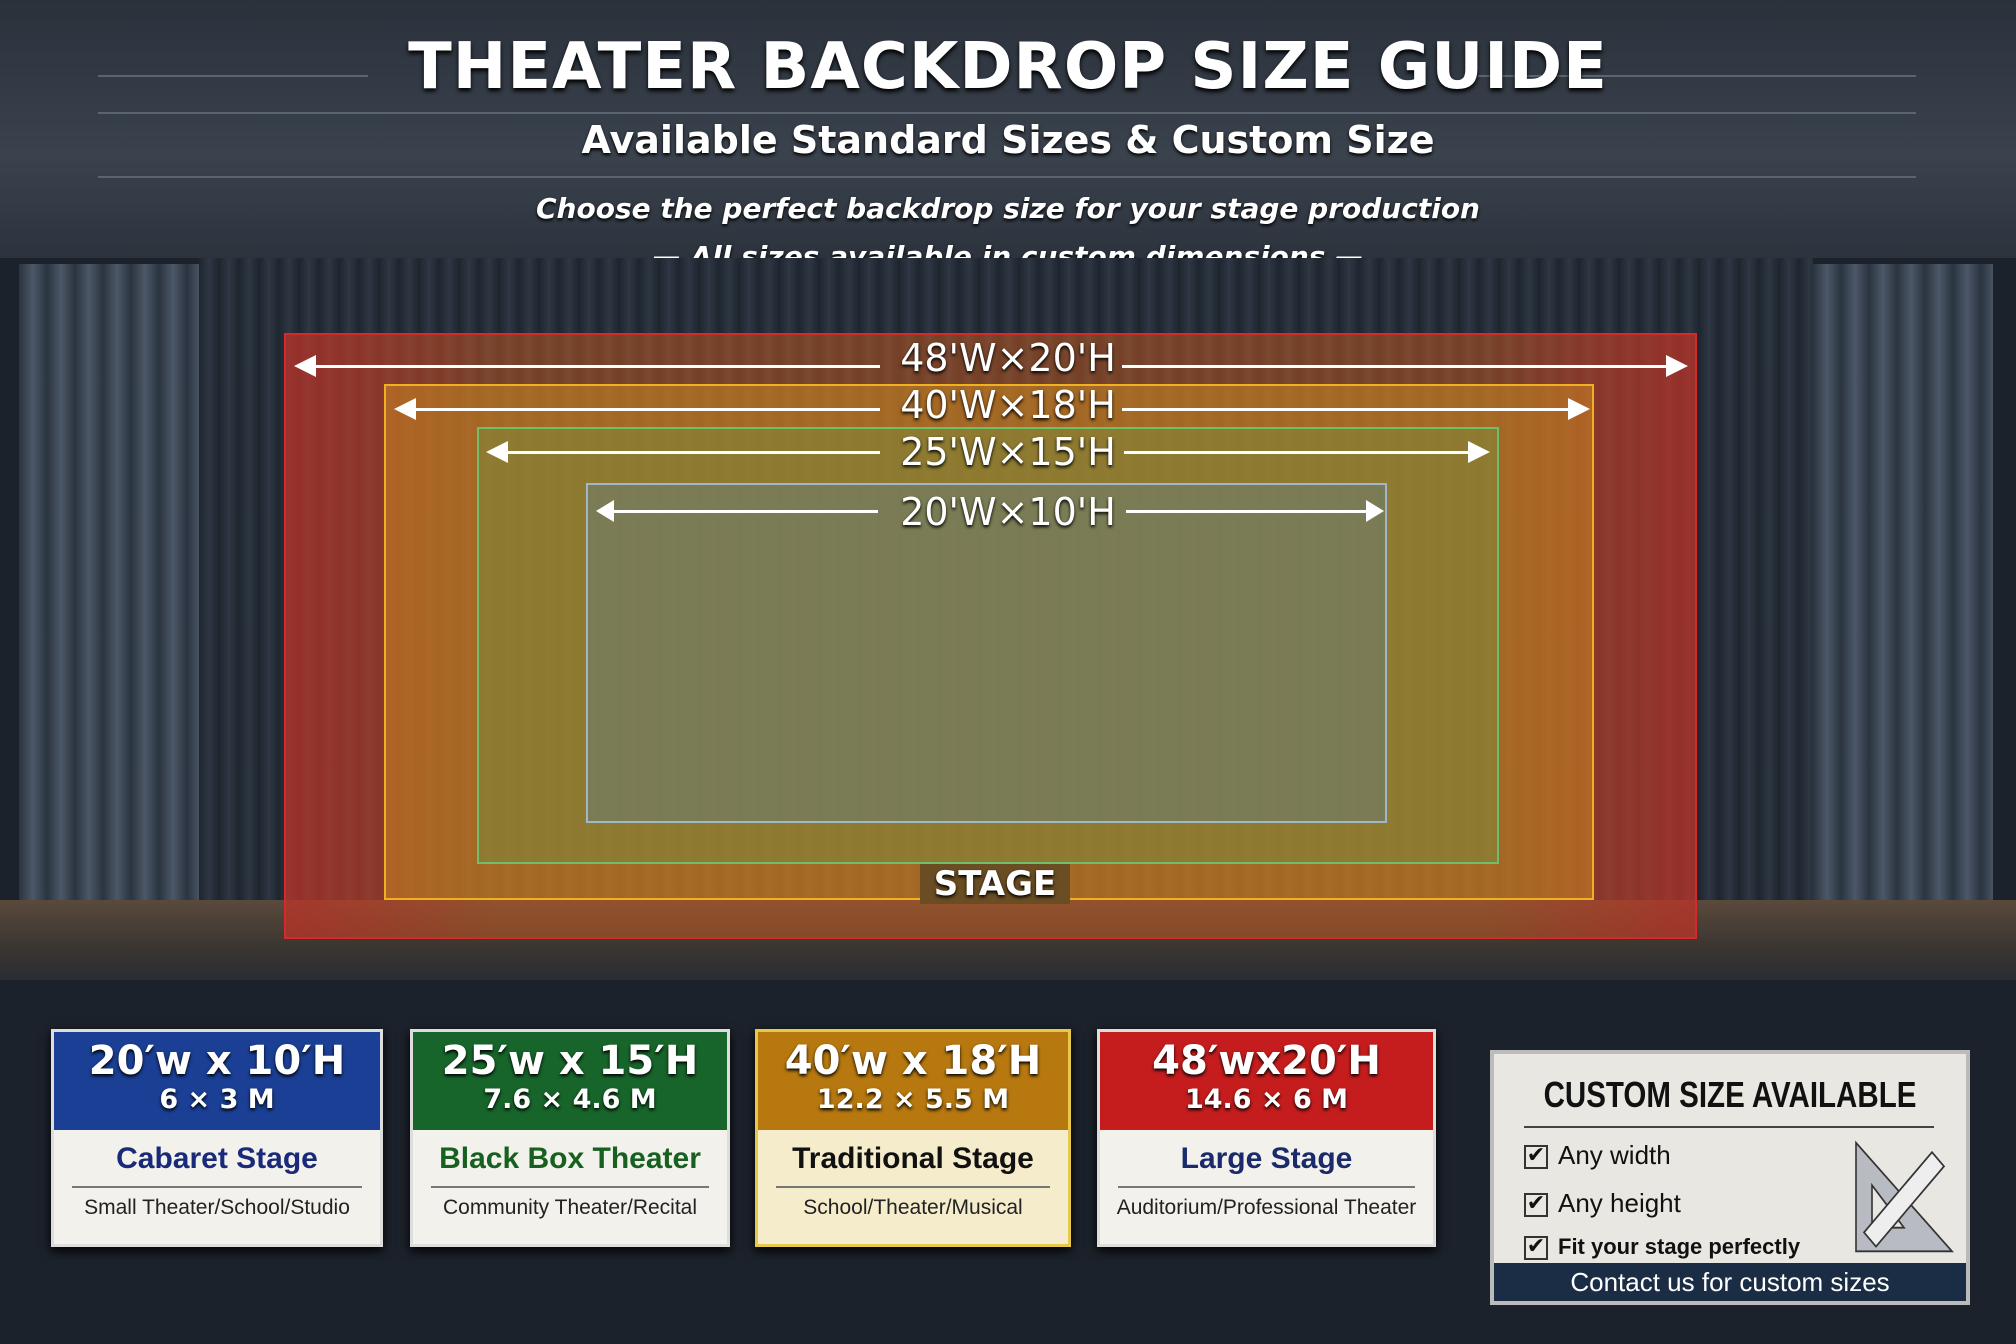 The image size is (2016, 1344). I want to click on card-header: 20′w x 10′H 6 × 3 M, so click(217, 1081).